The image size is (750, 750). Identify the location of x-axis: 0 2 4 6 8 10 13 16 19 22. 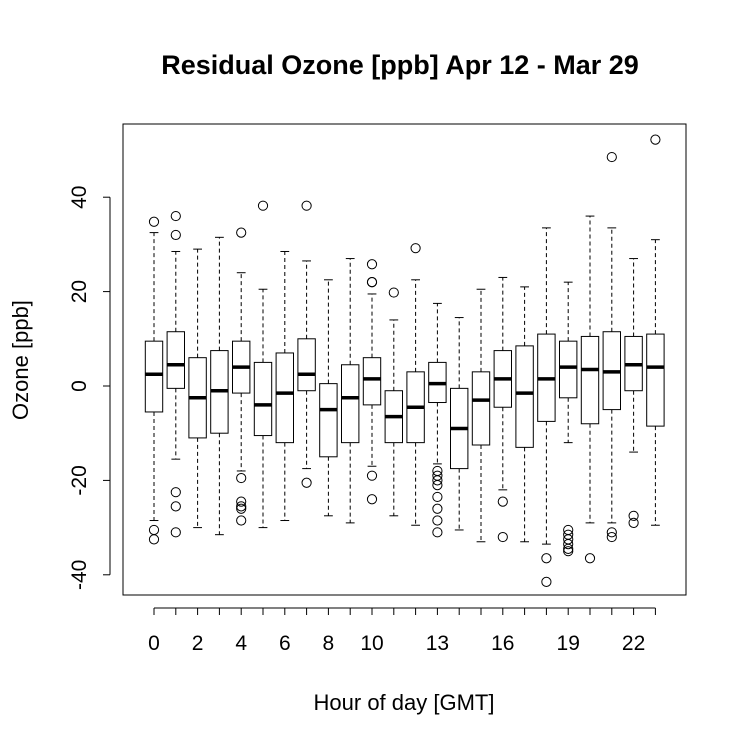
(402, 631).